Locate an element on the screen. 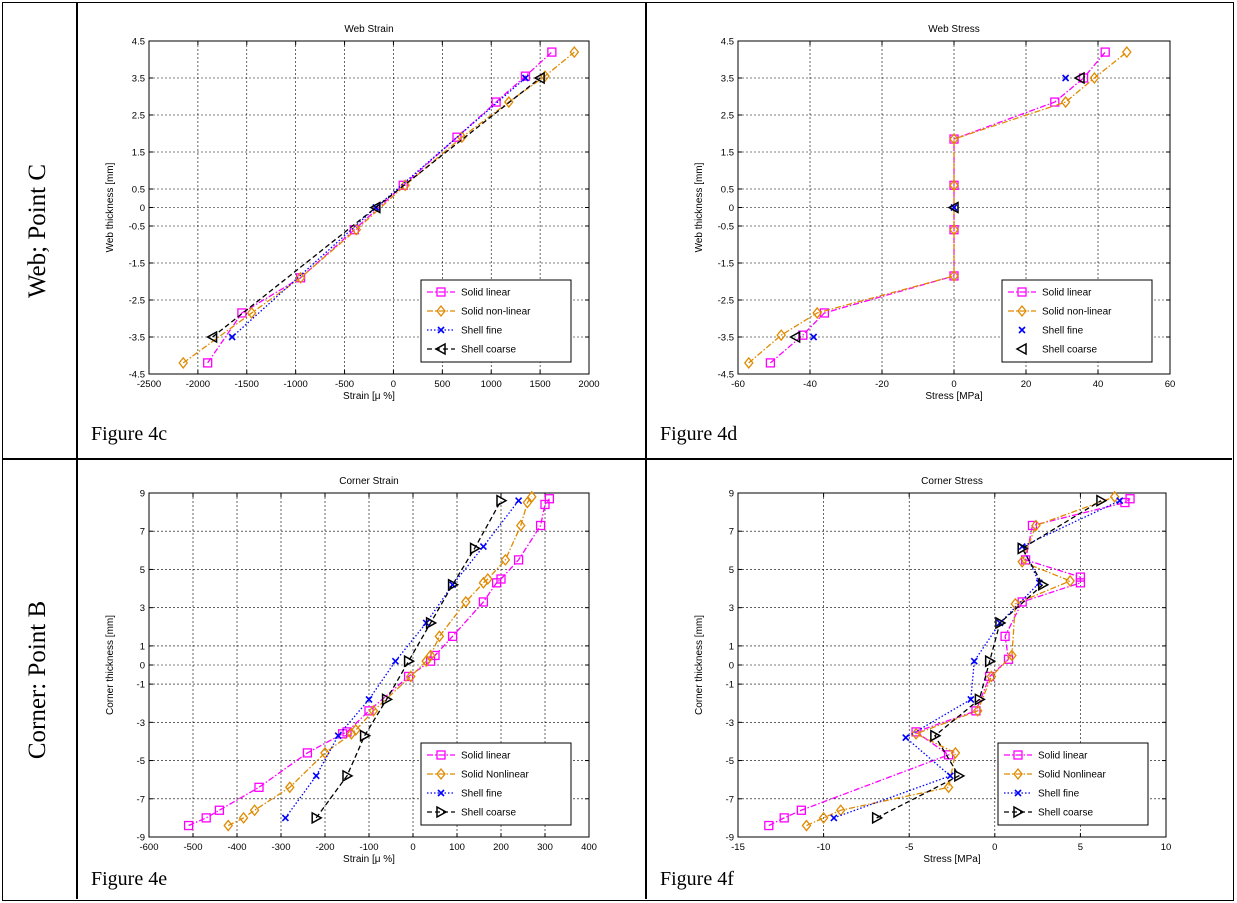 This screenshot has width=1237, height=903. legend-label: Solid linear is located at coordinates (1067, 293).